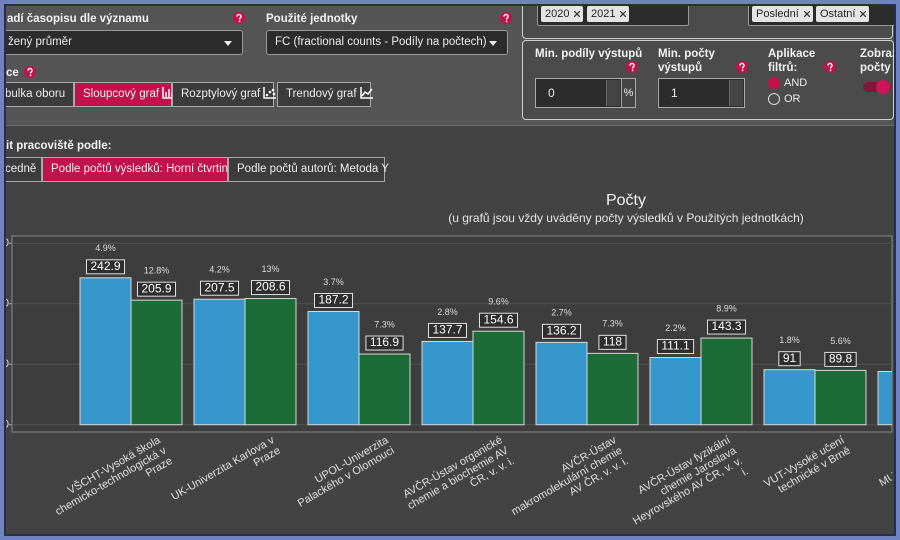 This screenshot has height=540, width=900. I want to click on button-text: Podle počtů výsledků: Horní čtvrtina, so click(143, 169).